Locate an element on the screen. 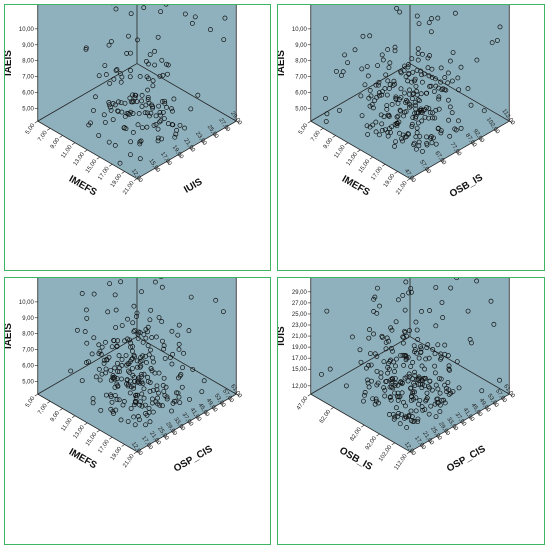  vertical-axis-tick-label: 7,00 is located at coordinates (301, 78).